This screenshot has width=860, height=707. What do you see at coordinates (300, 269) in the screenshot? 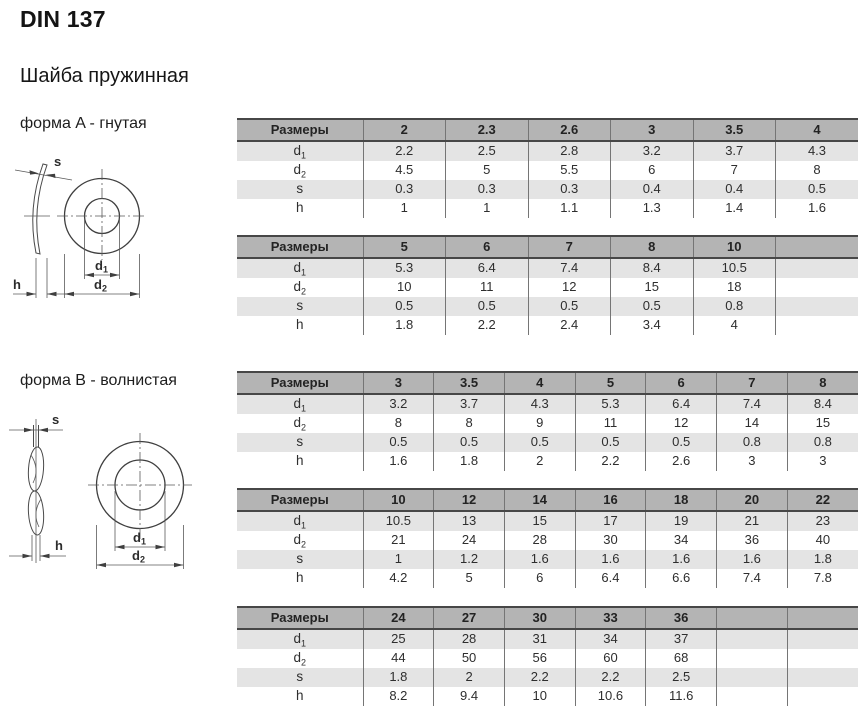
I see `row-label-cell: d1` at bounding box center [300, 269].